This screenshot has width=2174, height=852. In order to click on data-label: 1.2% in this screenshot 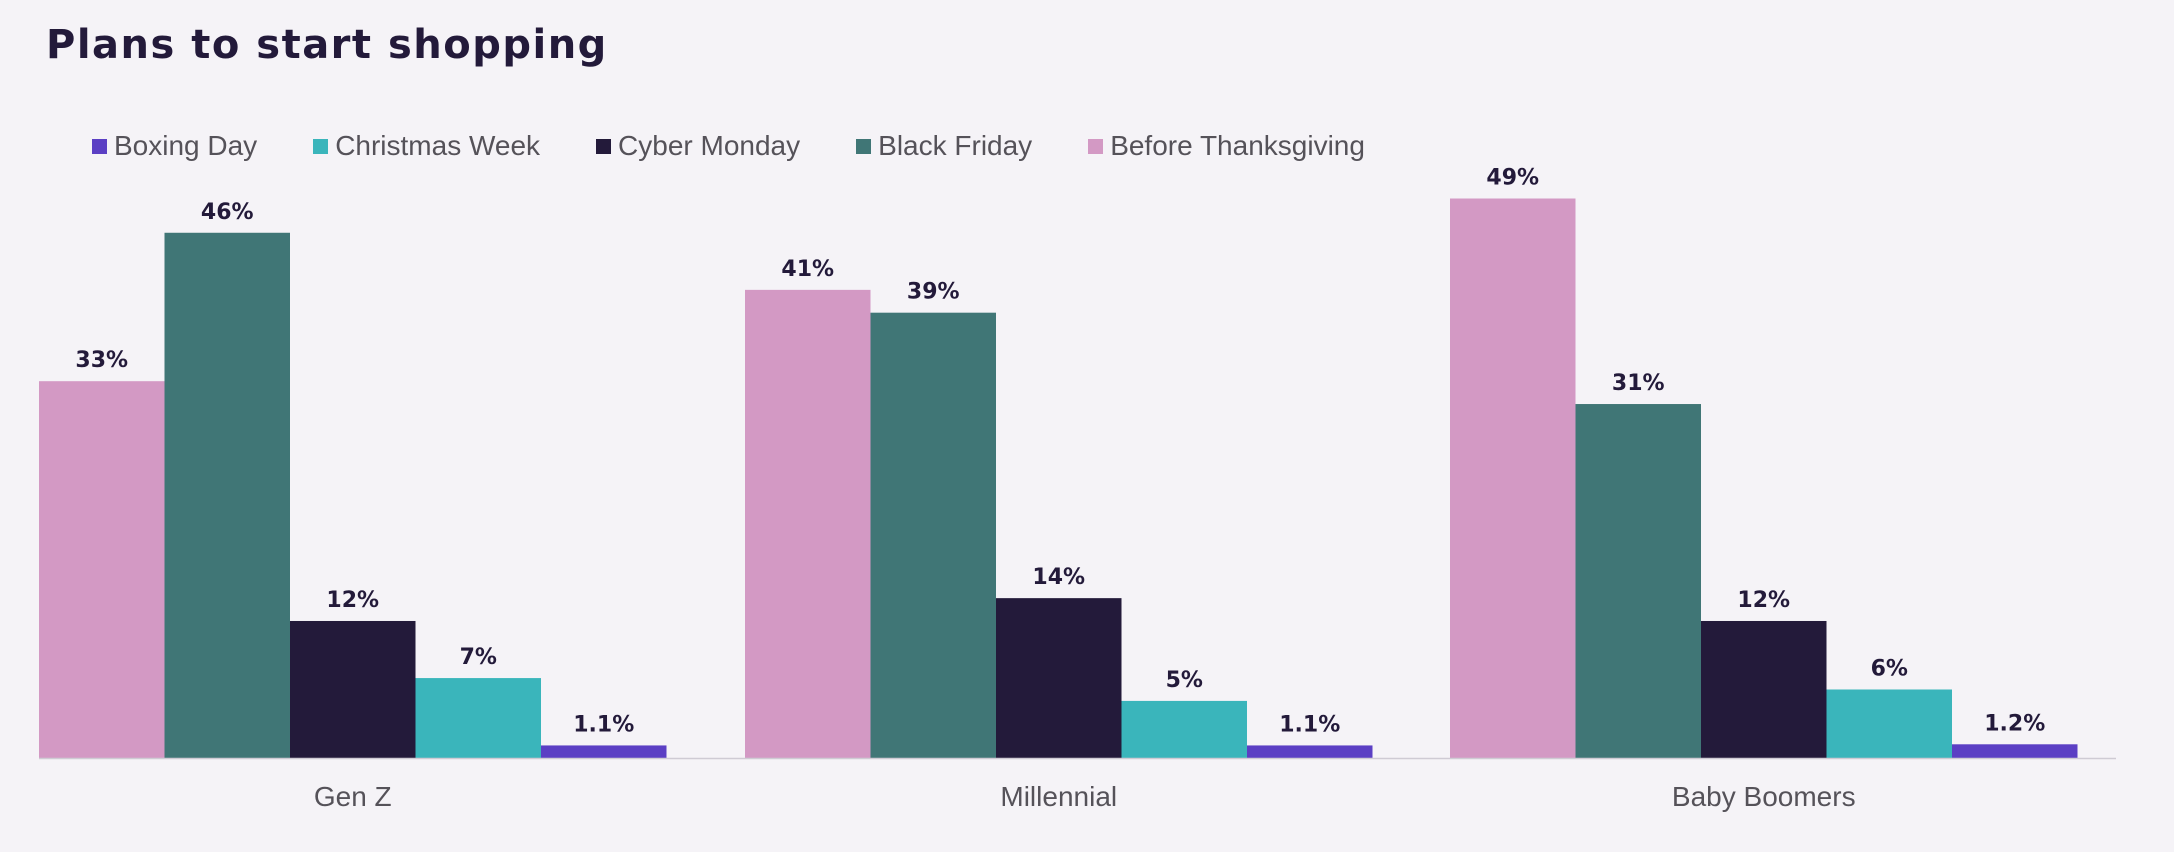, I will do `click(2014, 723)`.